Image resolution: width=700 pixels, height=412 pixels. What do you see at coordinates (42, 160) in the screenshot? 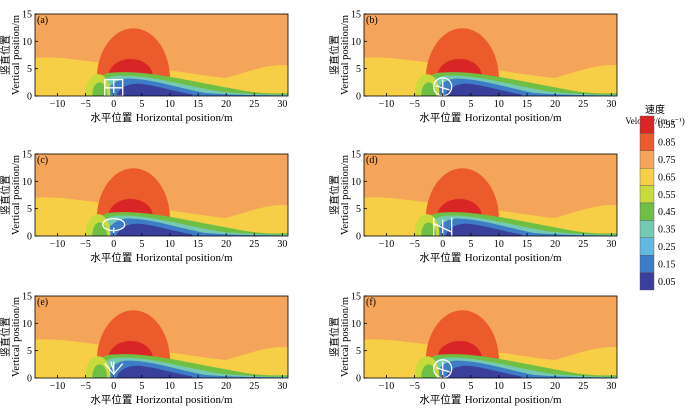
I see `panel-label: (c)` at bounding box center [42, 160].